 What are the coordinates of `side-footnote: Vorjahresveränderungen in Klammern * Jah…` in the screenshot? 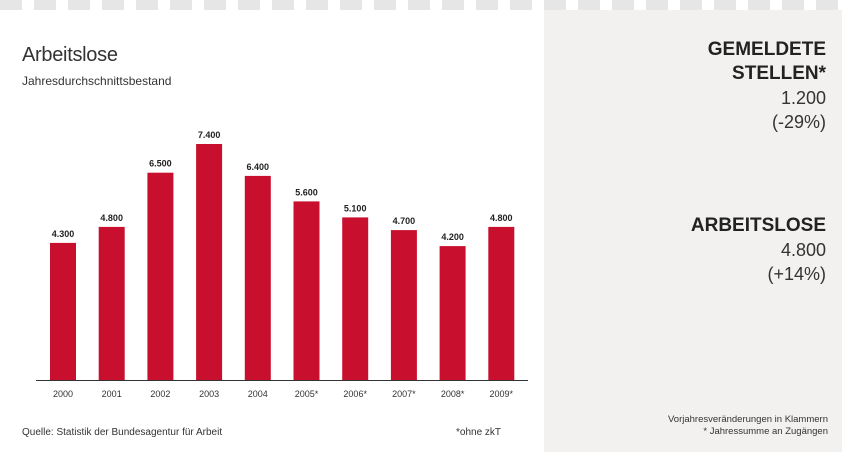 It's located at (748, 426).